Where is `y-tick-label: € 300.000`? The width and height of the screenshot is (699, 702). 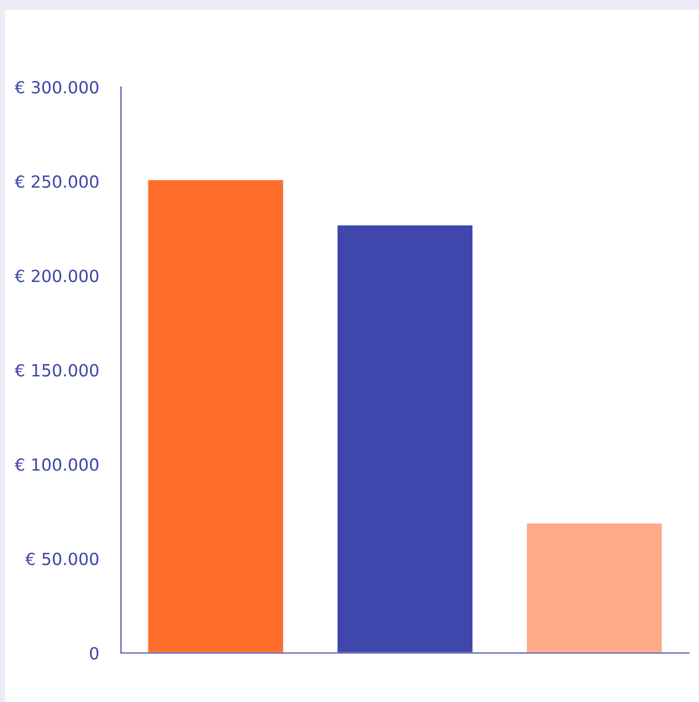
y-tick-label: € 300.000 is located at coordinates (56, 87).